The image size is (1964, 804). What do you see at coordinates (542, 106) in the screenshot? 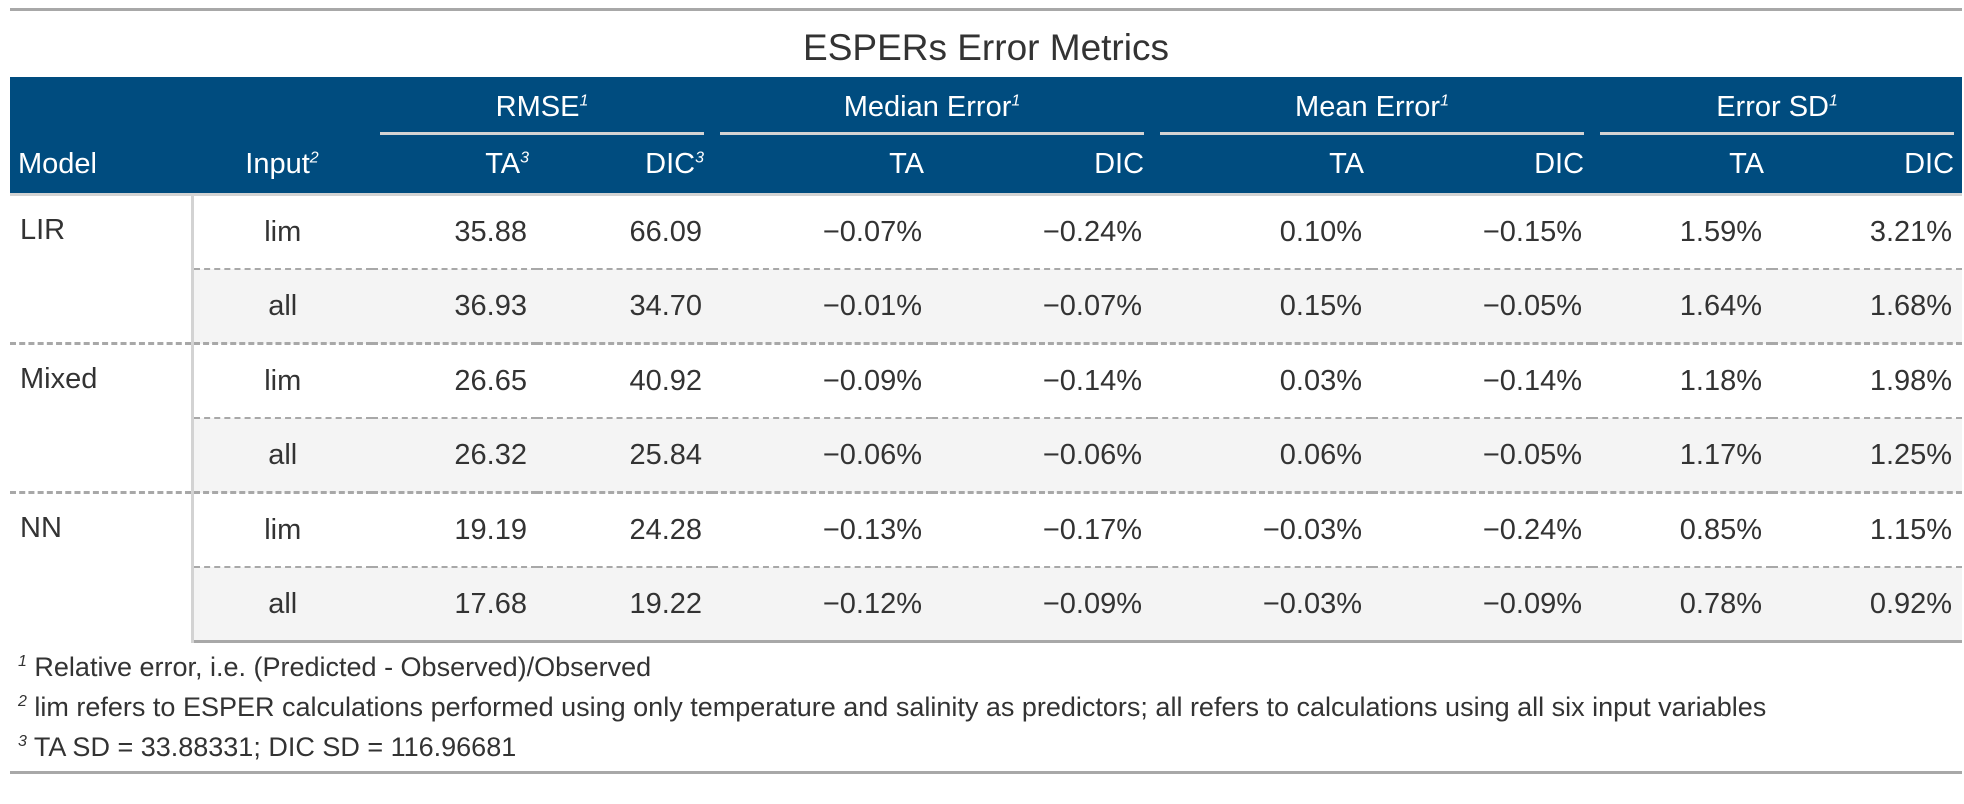
I see `spanner-rmse: RMSE1` at bounding box center [542, 106].